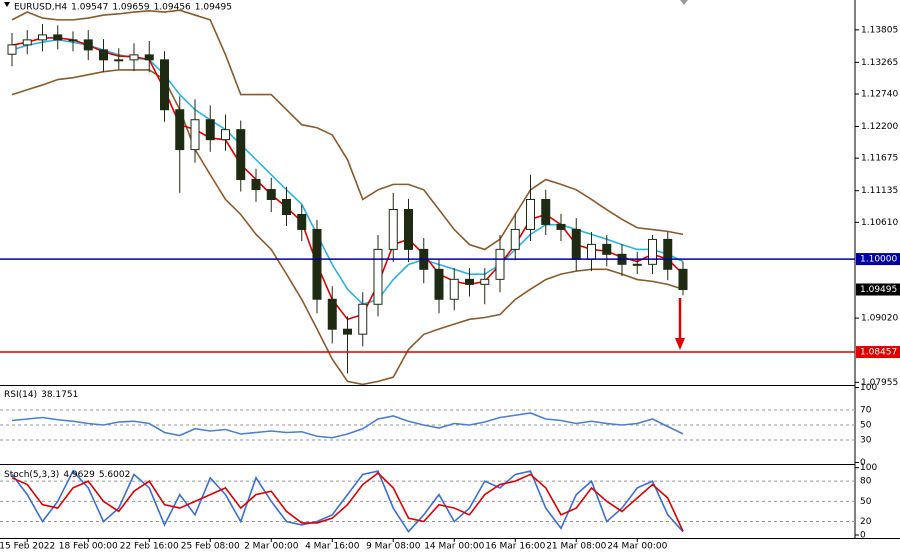 This screenshot has height=555, width=900. What do you see at coordinates (210, 547) in the screenshot?
I see `x-tick-label: 25 Feb 08:00` at bounding box center [210, 547].